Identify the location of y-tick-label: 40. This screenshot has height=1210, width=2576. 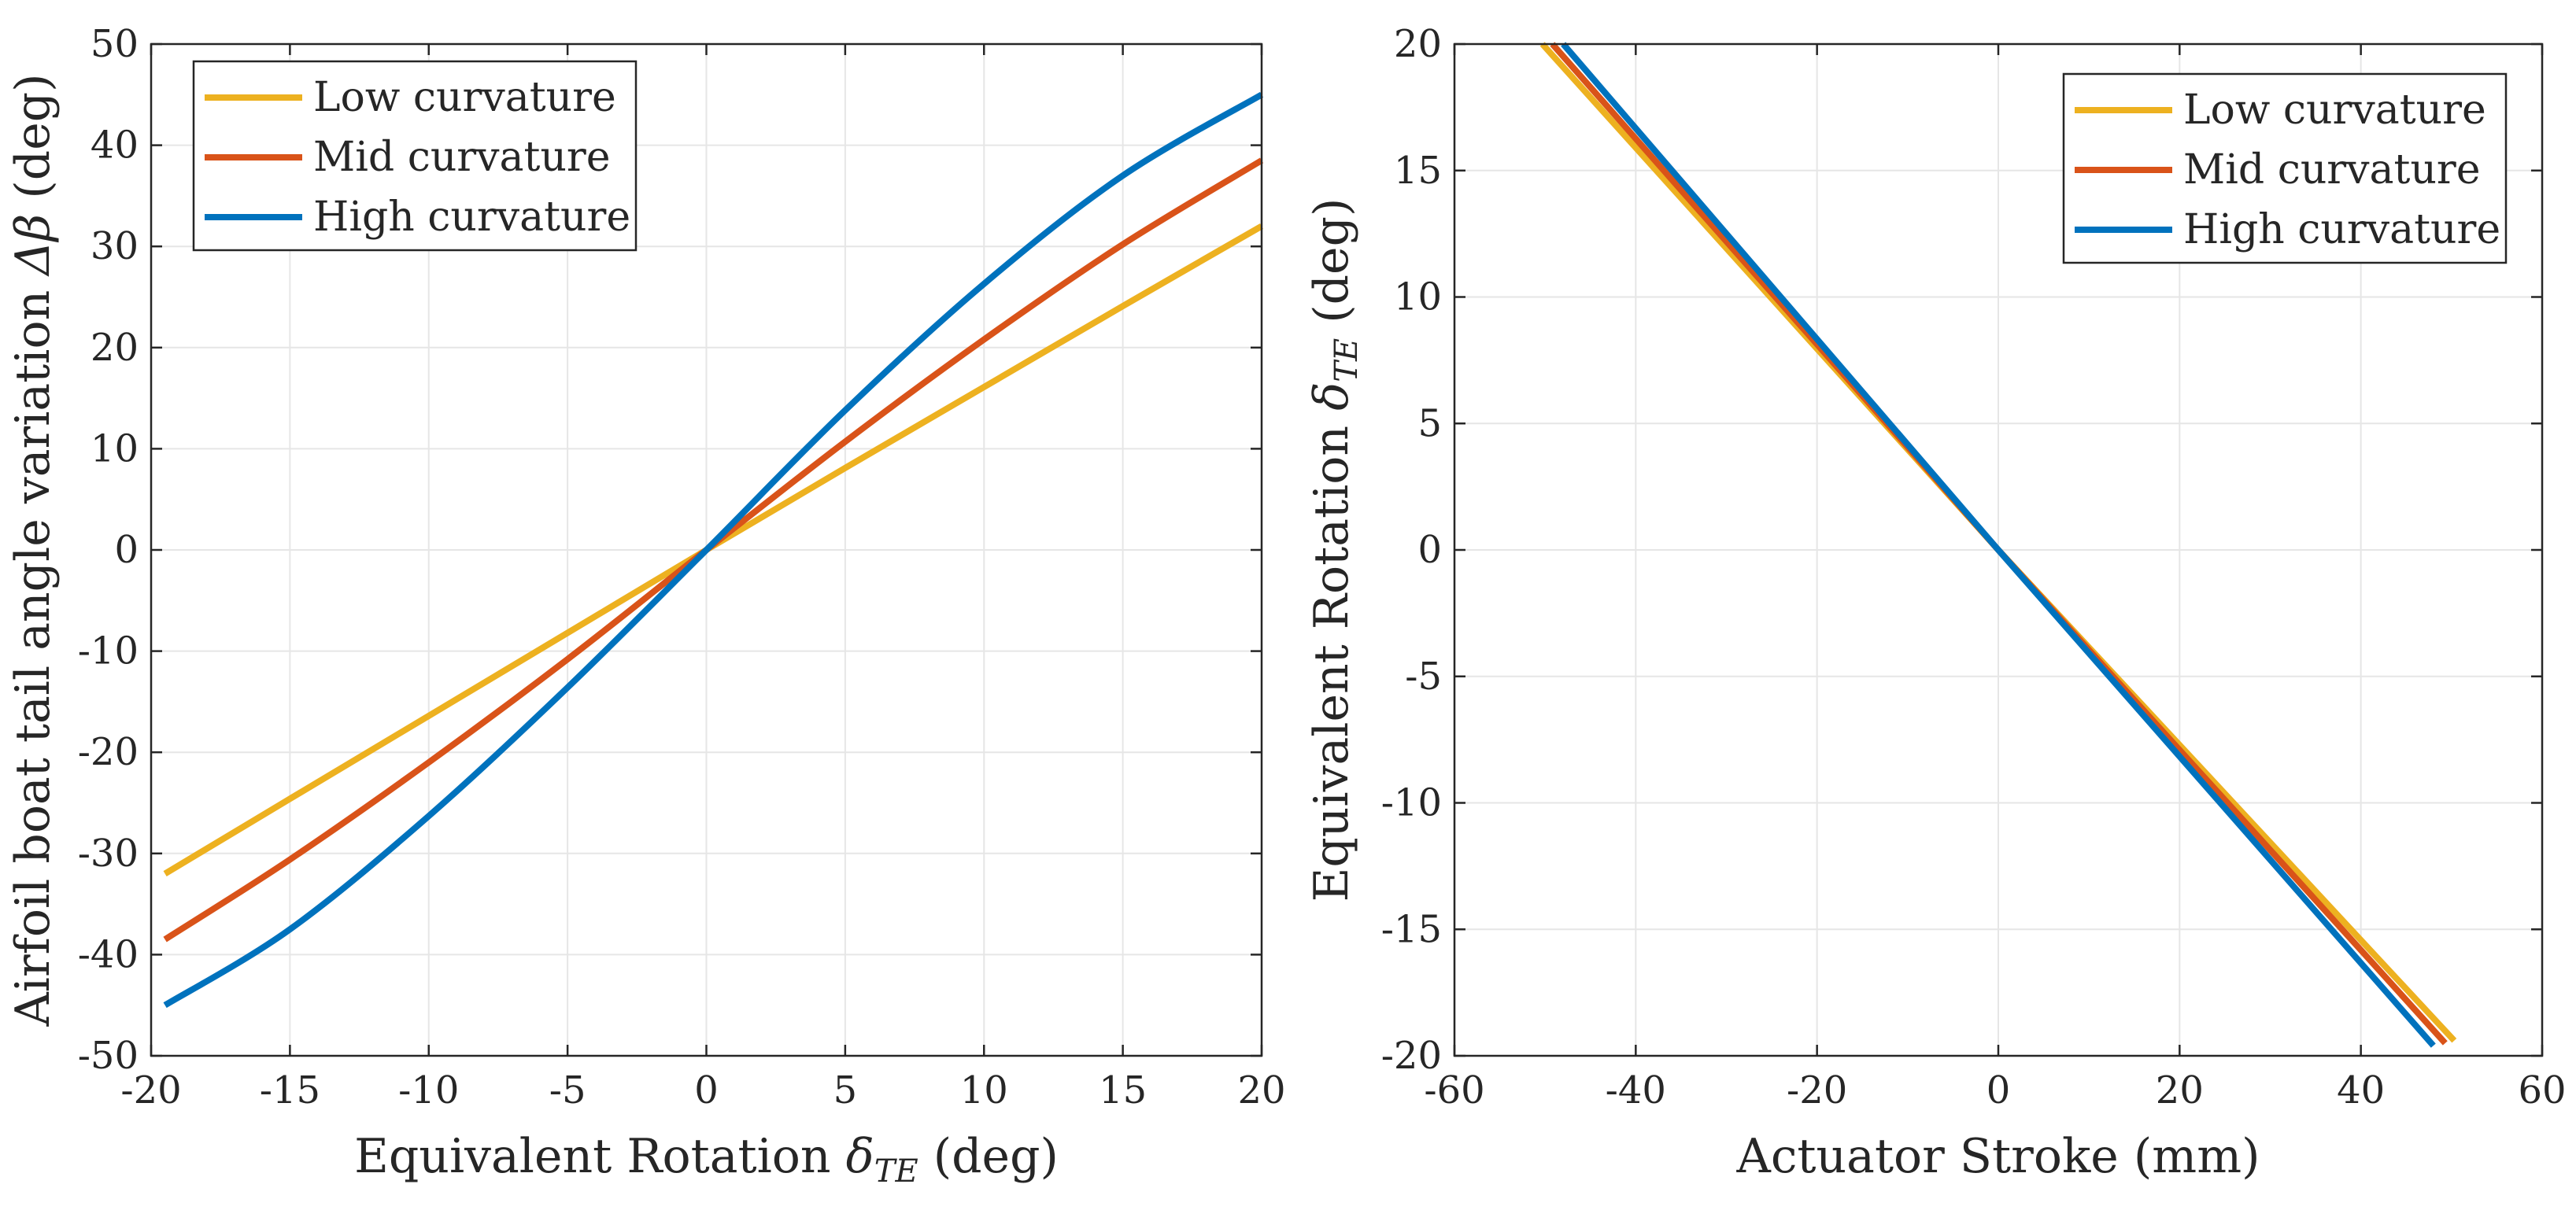
(115, 146).